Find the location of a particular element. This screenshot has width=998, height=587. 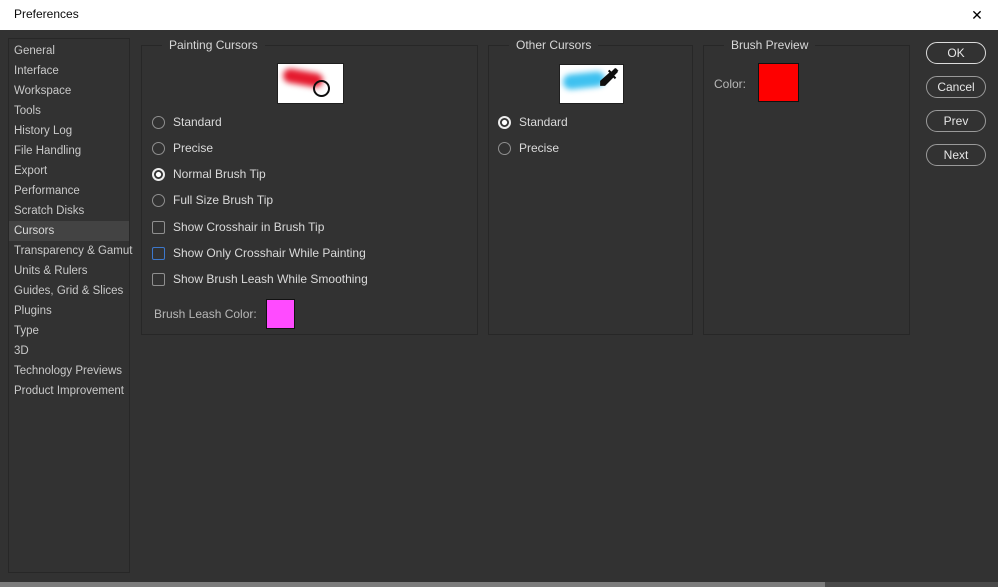

sidebar-item-technology-previews: Technology Previews is located at coordinates (68, 371).